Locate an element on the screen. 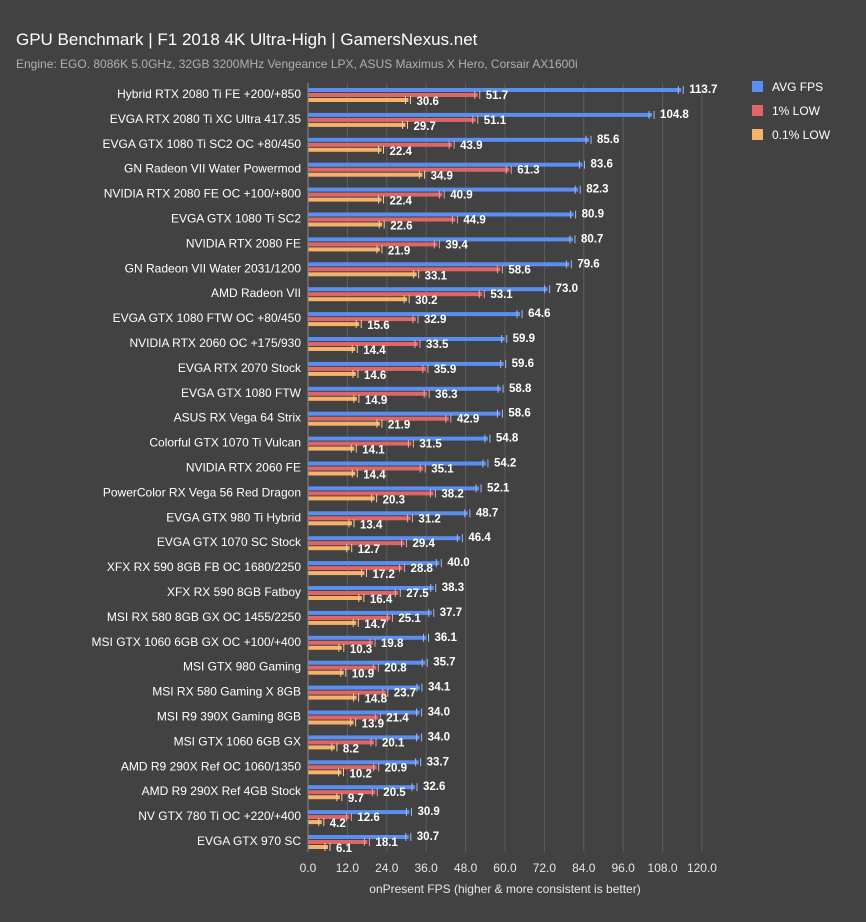  category-label: NV GTX 780 Ti OC +220/+400 is located at coordinates (219, 816).